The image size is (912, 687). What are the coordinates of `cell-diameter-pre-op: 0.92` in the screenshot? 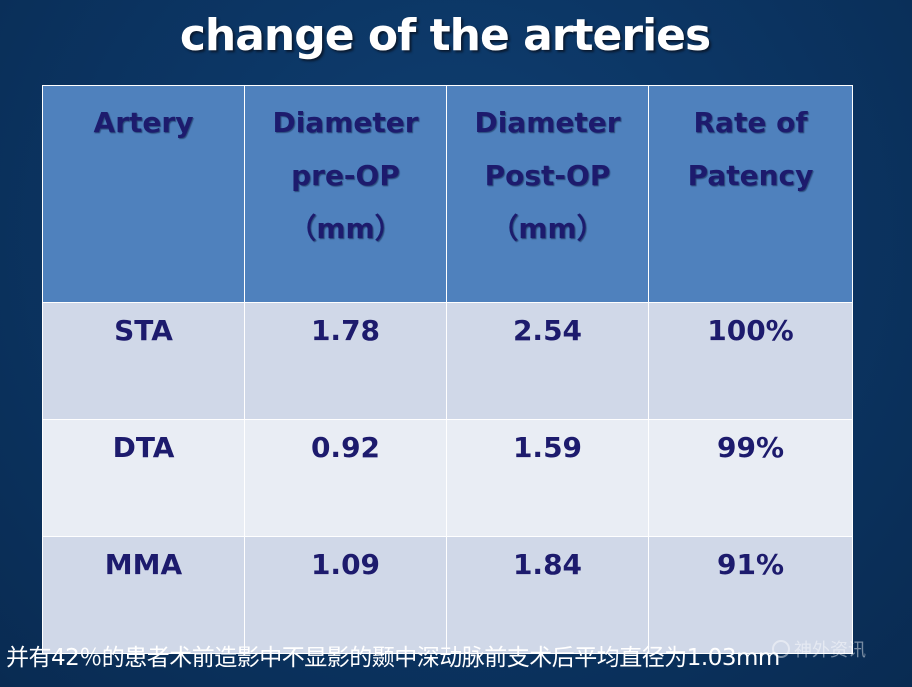 It's located at (345, 478).